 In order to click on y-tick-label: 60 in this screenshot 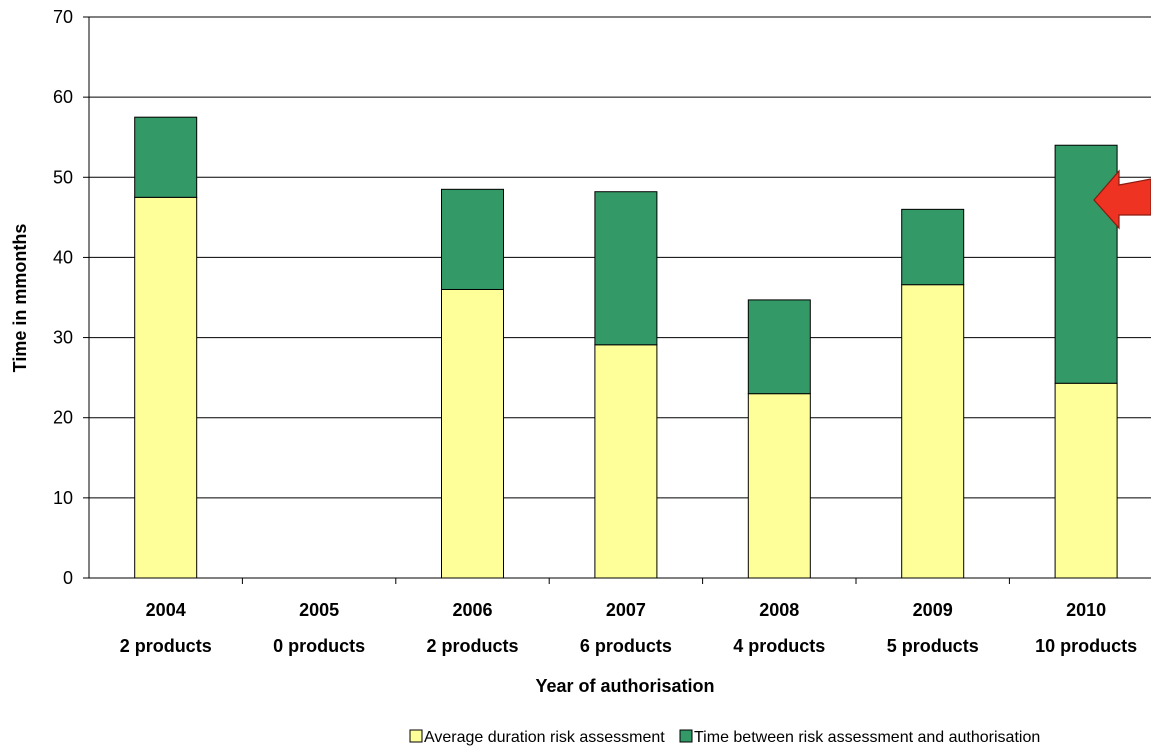, I will do `click(63, 97)`.